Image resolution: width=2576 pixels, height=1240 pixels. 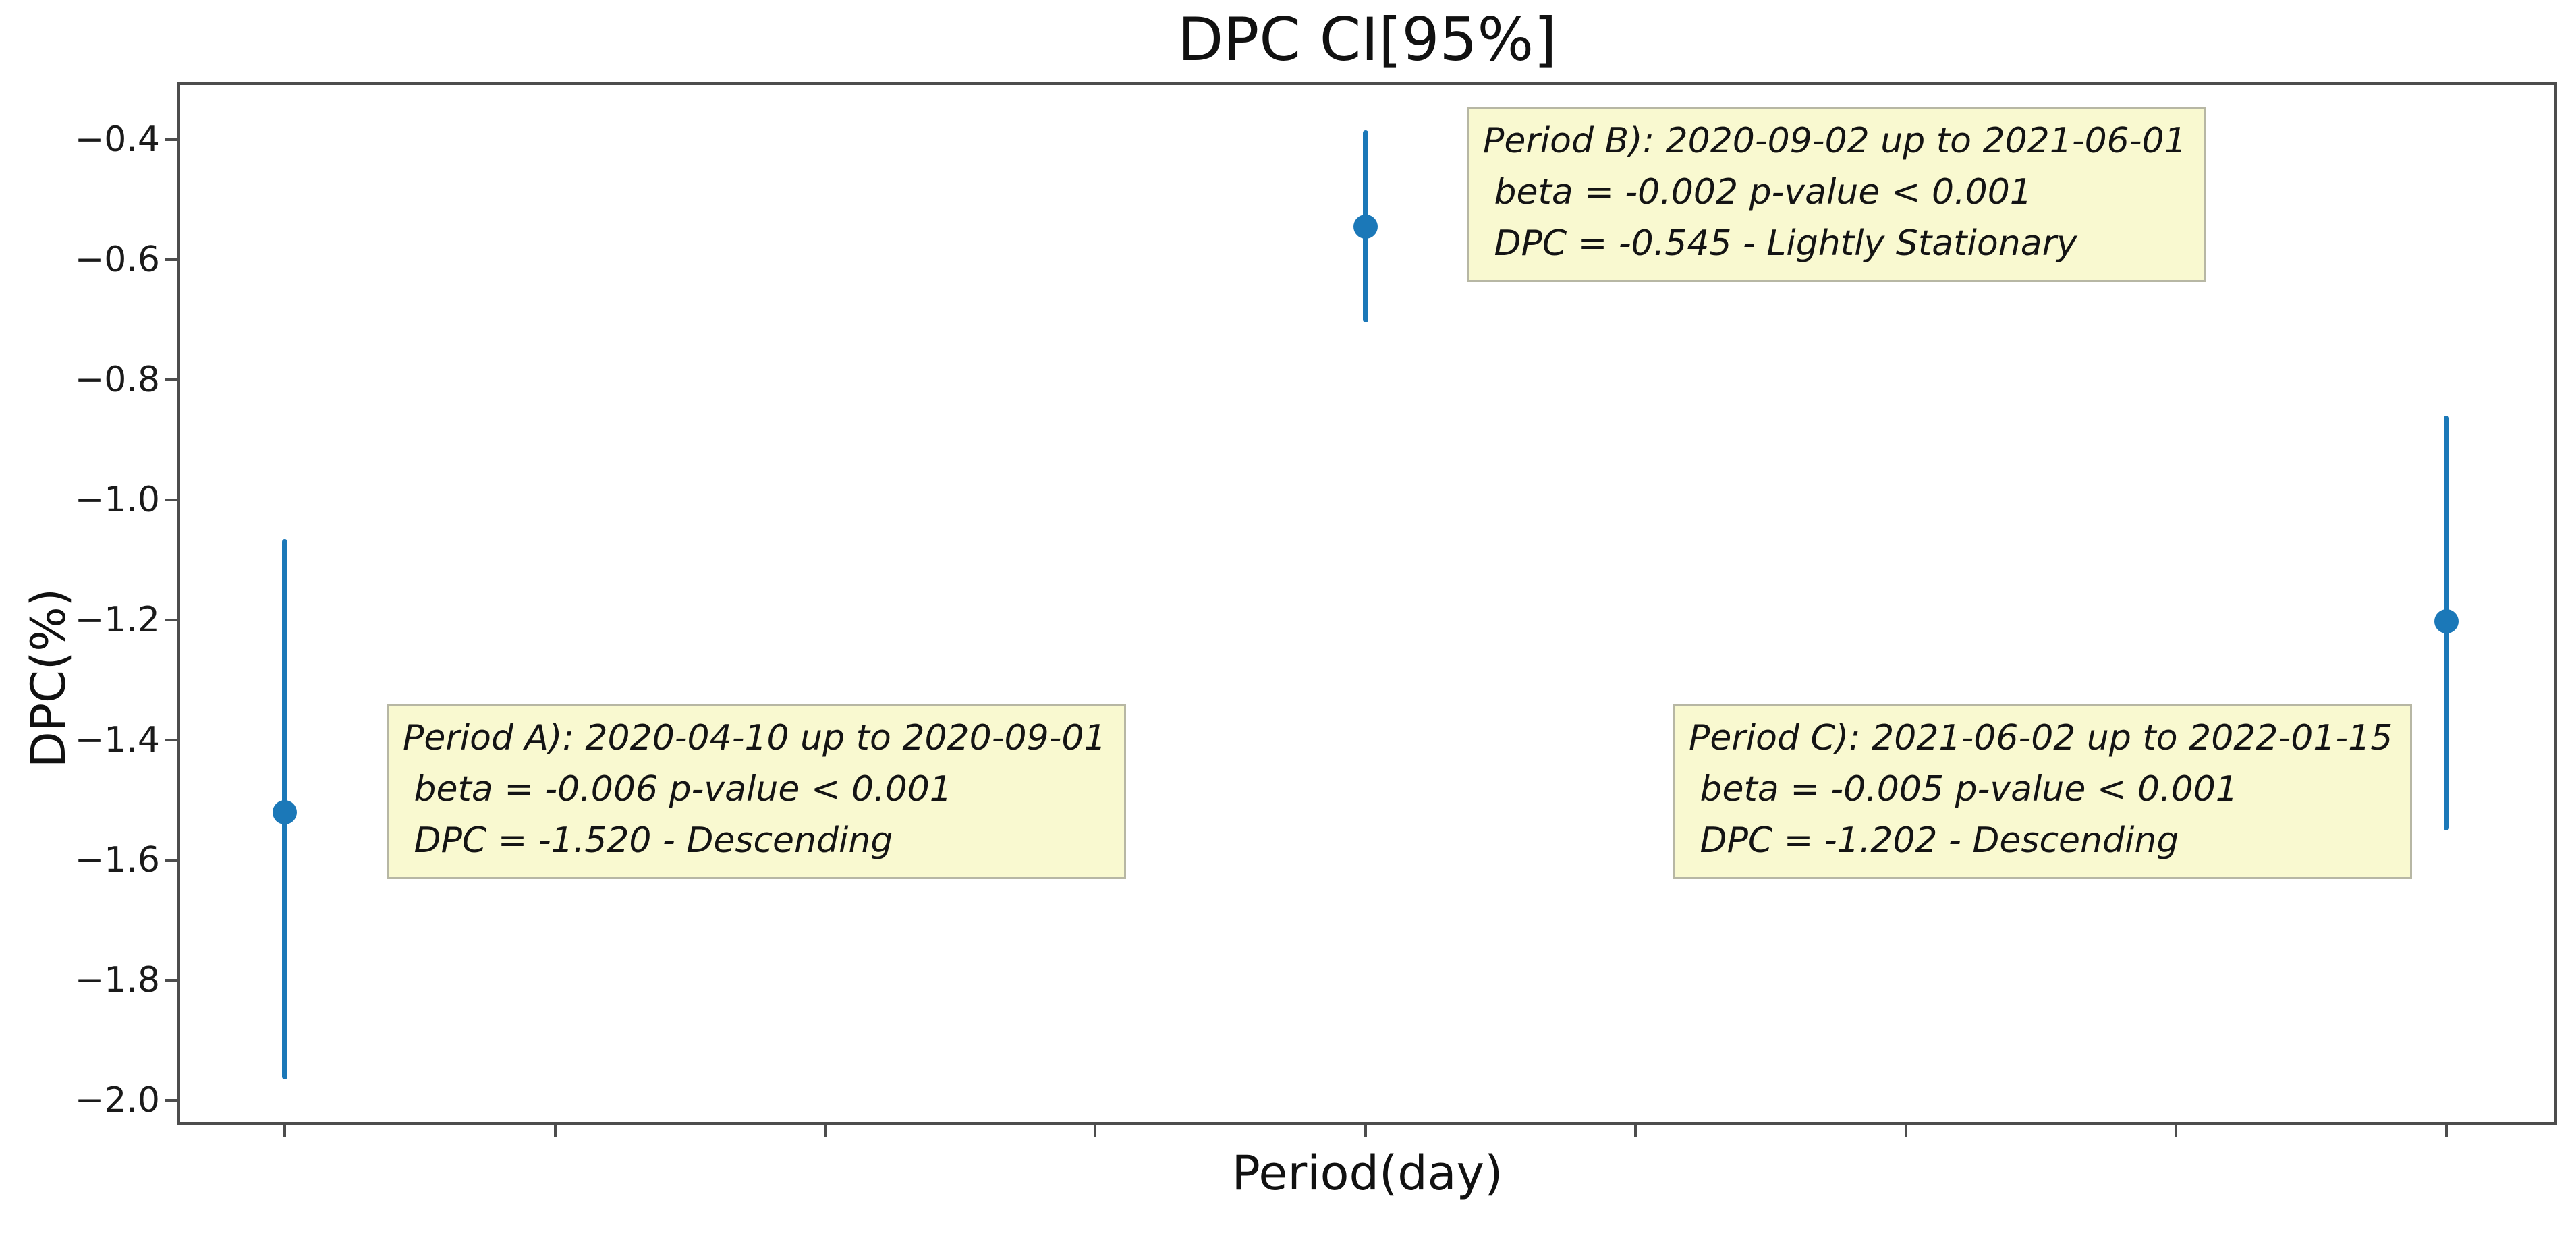 I want to click on annotation-line: Period A): 2020-04-10 up to 2020-09-01, so click(x=755, y=738).